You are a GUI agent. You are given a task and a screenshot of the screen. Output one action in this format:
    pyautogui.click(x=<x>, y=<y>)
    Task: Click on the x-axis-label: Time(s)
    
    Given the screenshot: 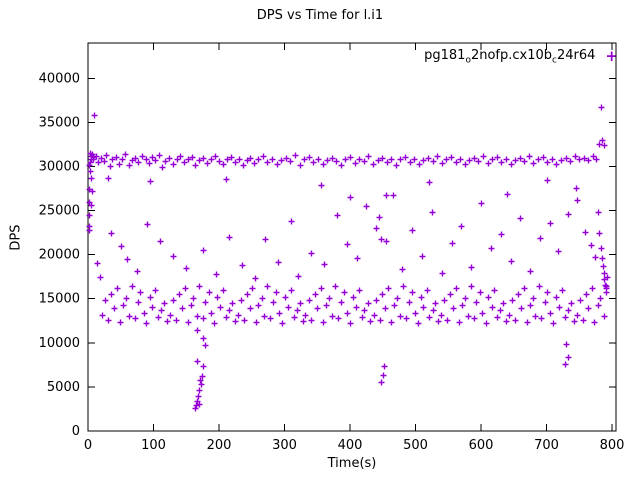 What is the action you would take?
    pyautogui.click(x=352, y=463)
    